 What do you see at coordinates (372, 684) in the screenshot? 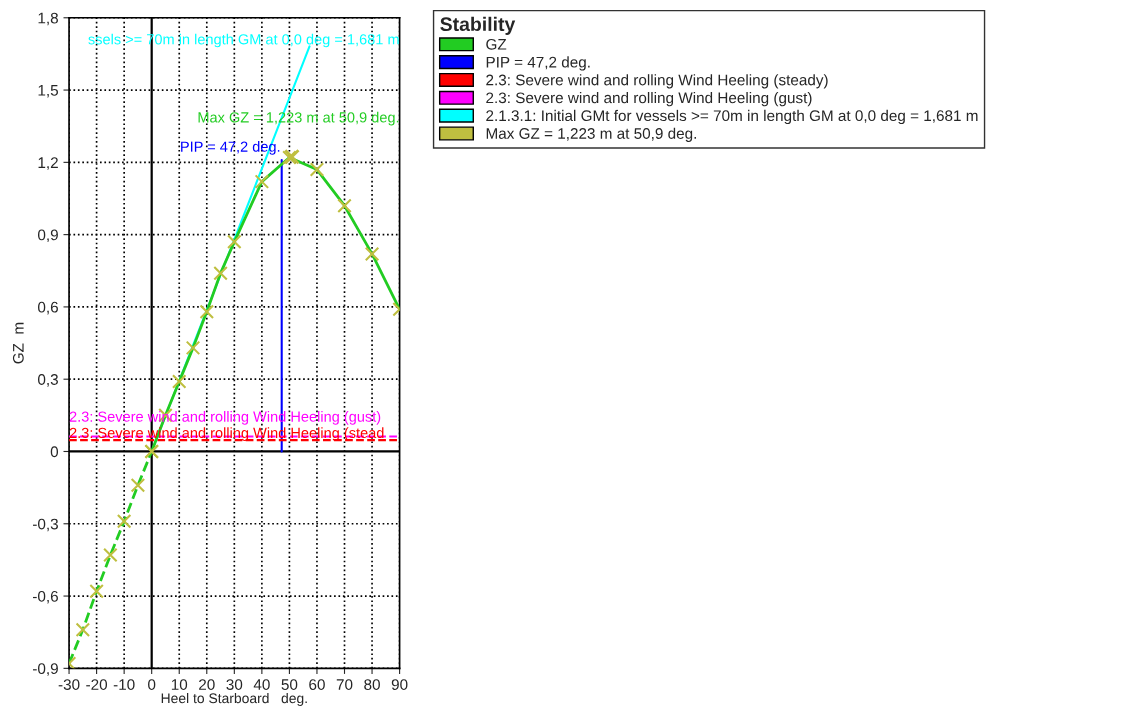
I see `x-tick-label: 80` at bounding box center [372, 684].